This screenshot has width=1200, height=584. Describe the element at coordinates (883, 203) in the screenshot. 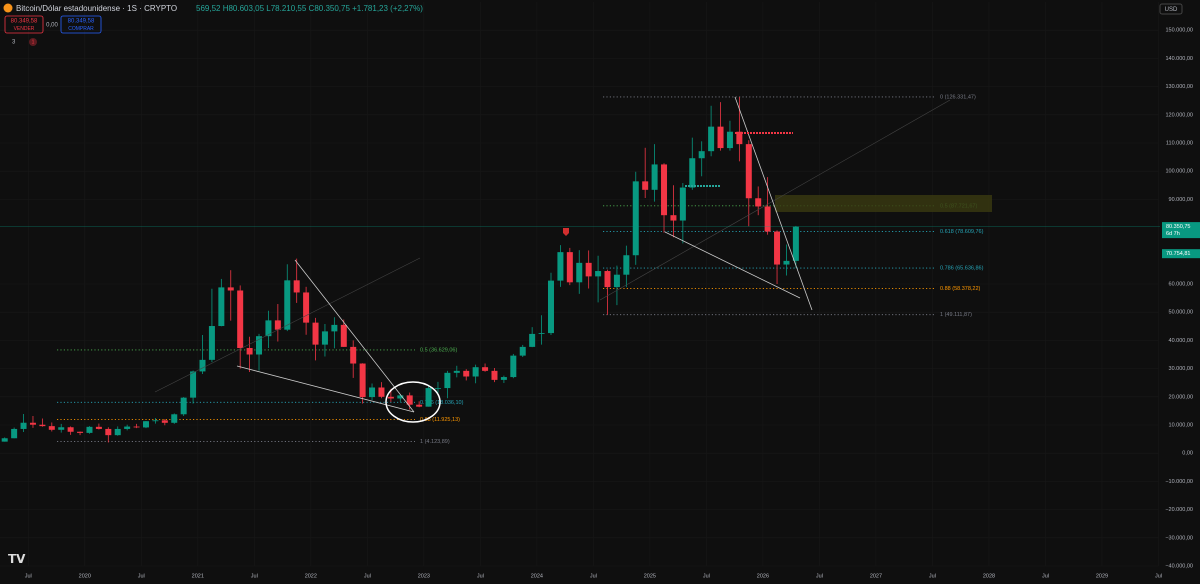

I see `zone-box` at that location.